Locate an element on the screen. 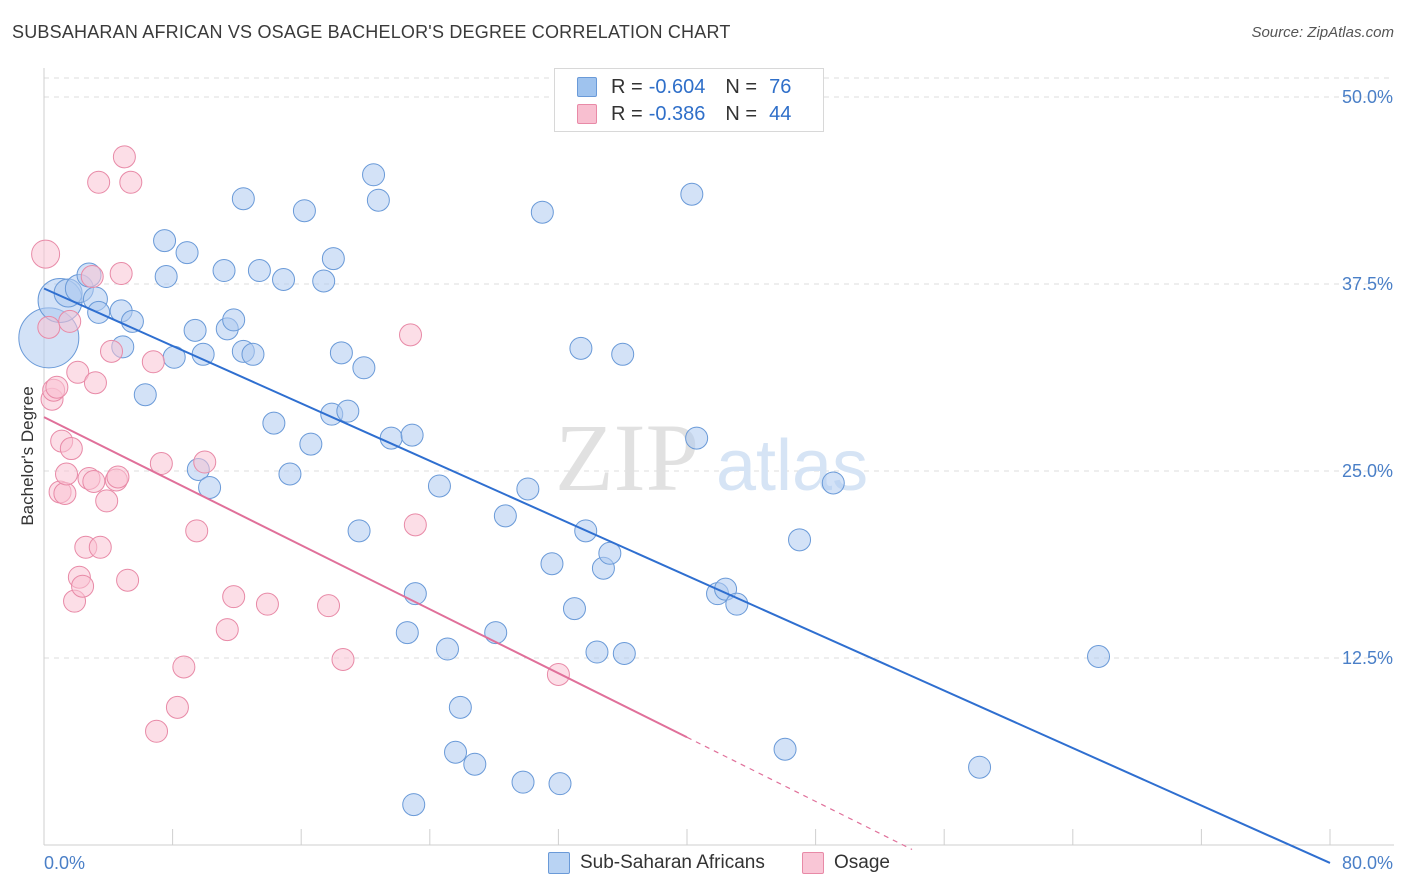 This screenshot has width=1406, height=892. y-tick-label: 50.0% is located at coordinates (1367, 97).